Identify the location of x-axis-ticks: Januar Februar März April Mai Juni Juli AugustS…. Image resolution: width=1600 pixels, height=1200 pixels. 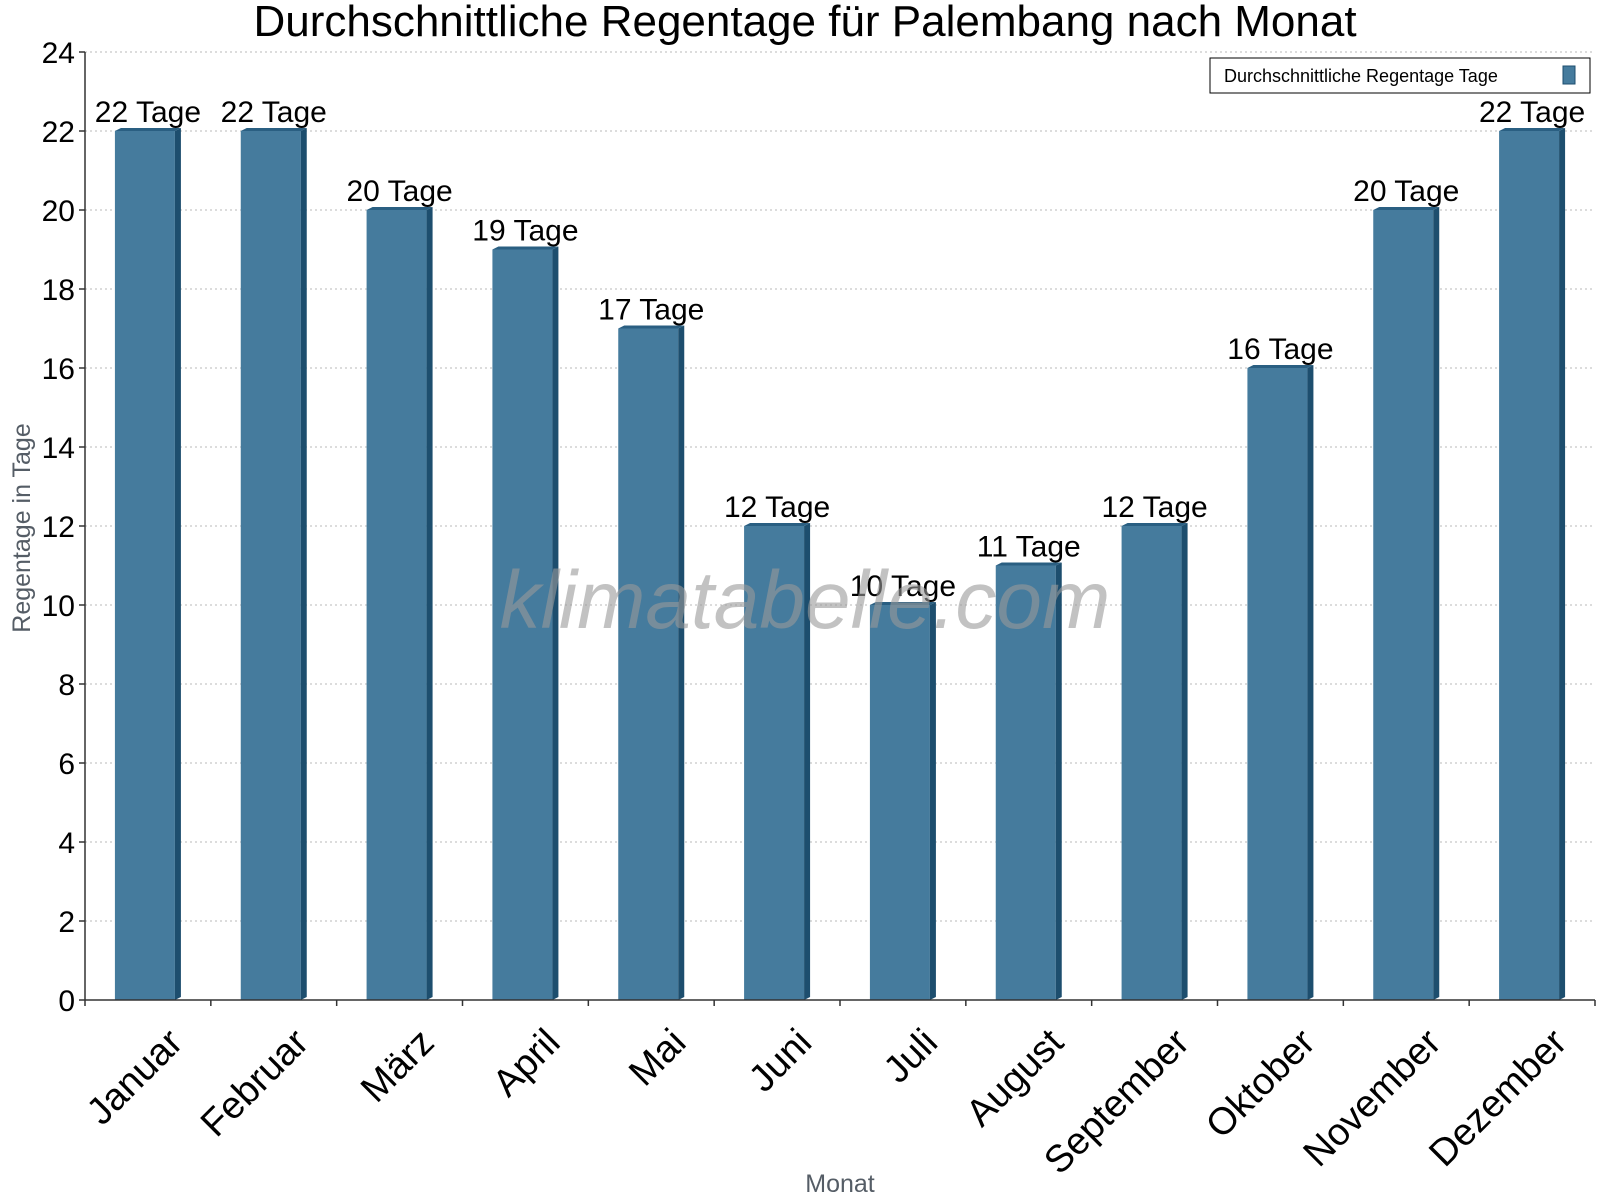
(837, 1091).